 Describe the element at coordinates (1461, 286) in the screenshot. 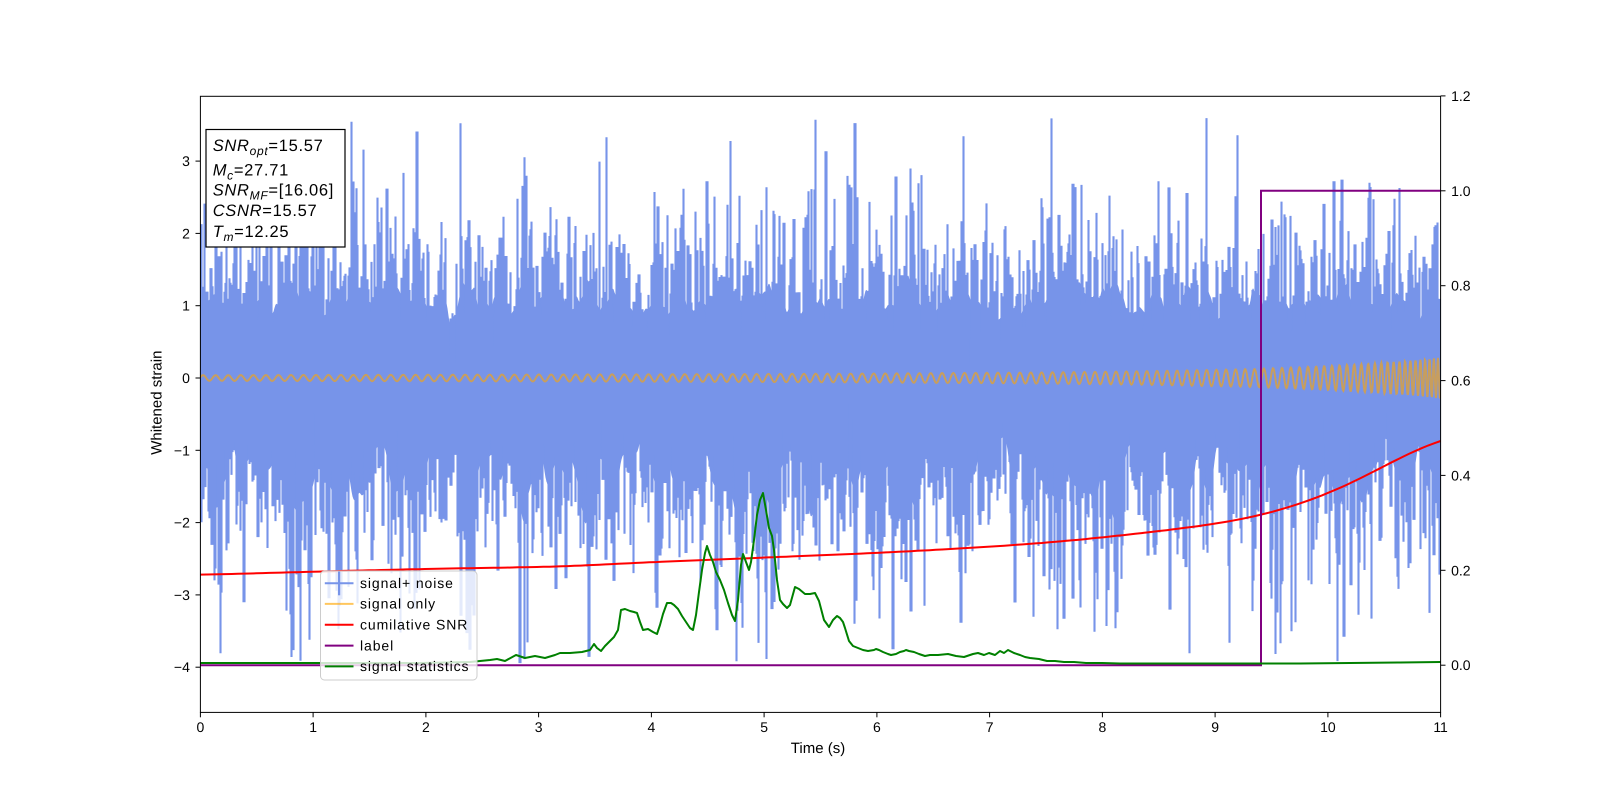

I see `svg-text: 0.8` at that location.